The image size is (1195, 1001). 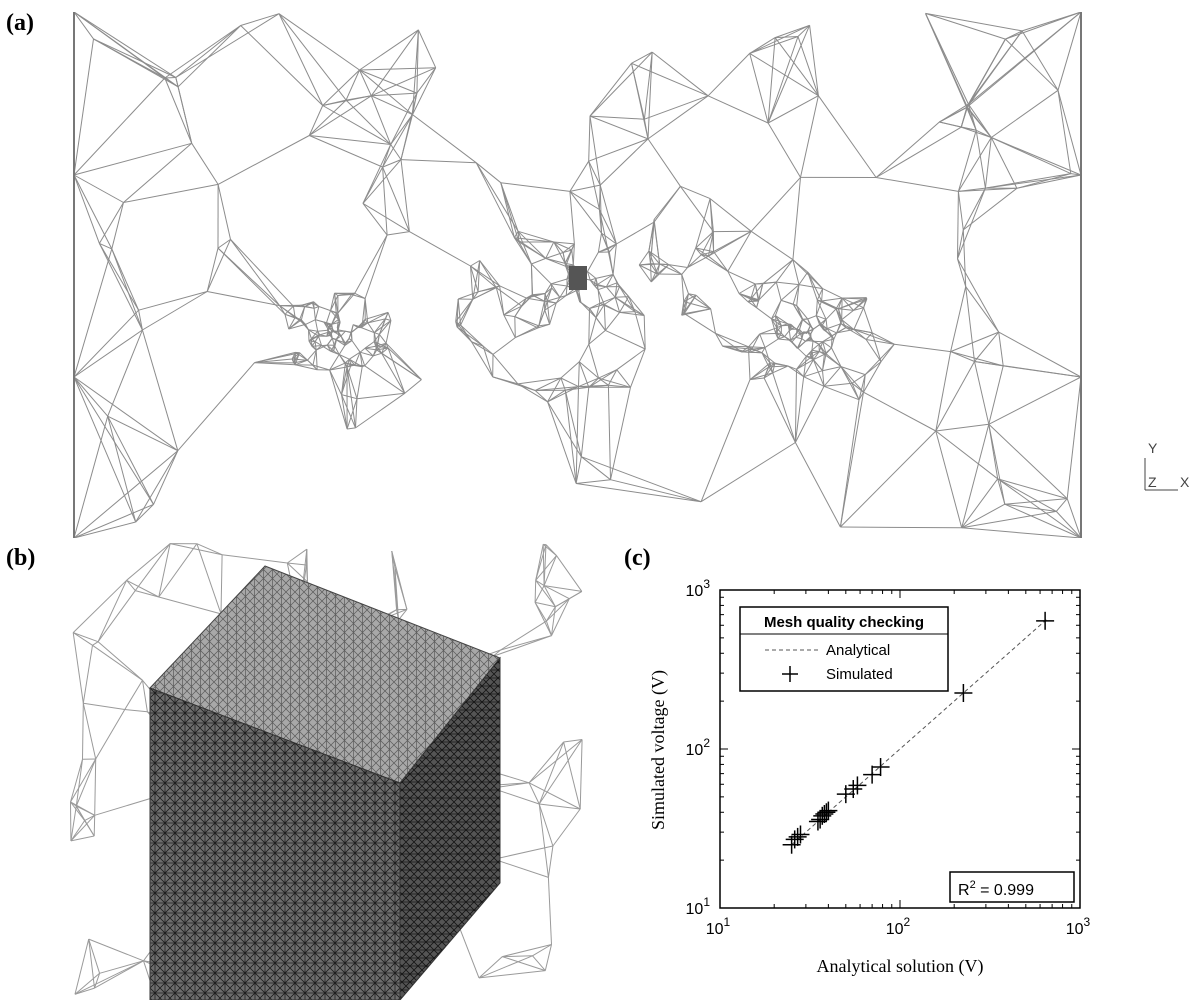 I want to click on legend-simulated-swatch, so click(x=790, y=674).